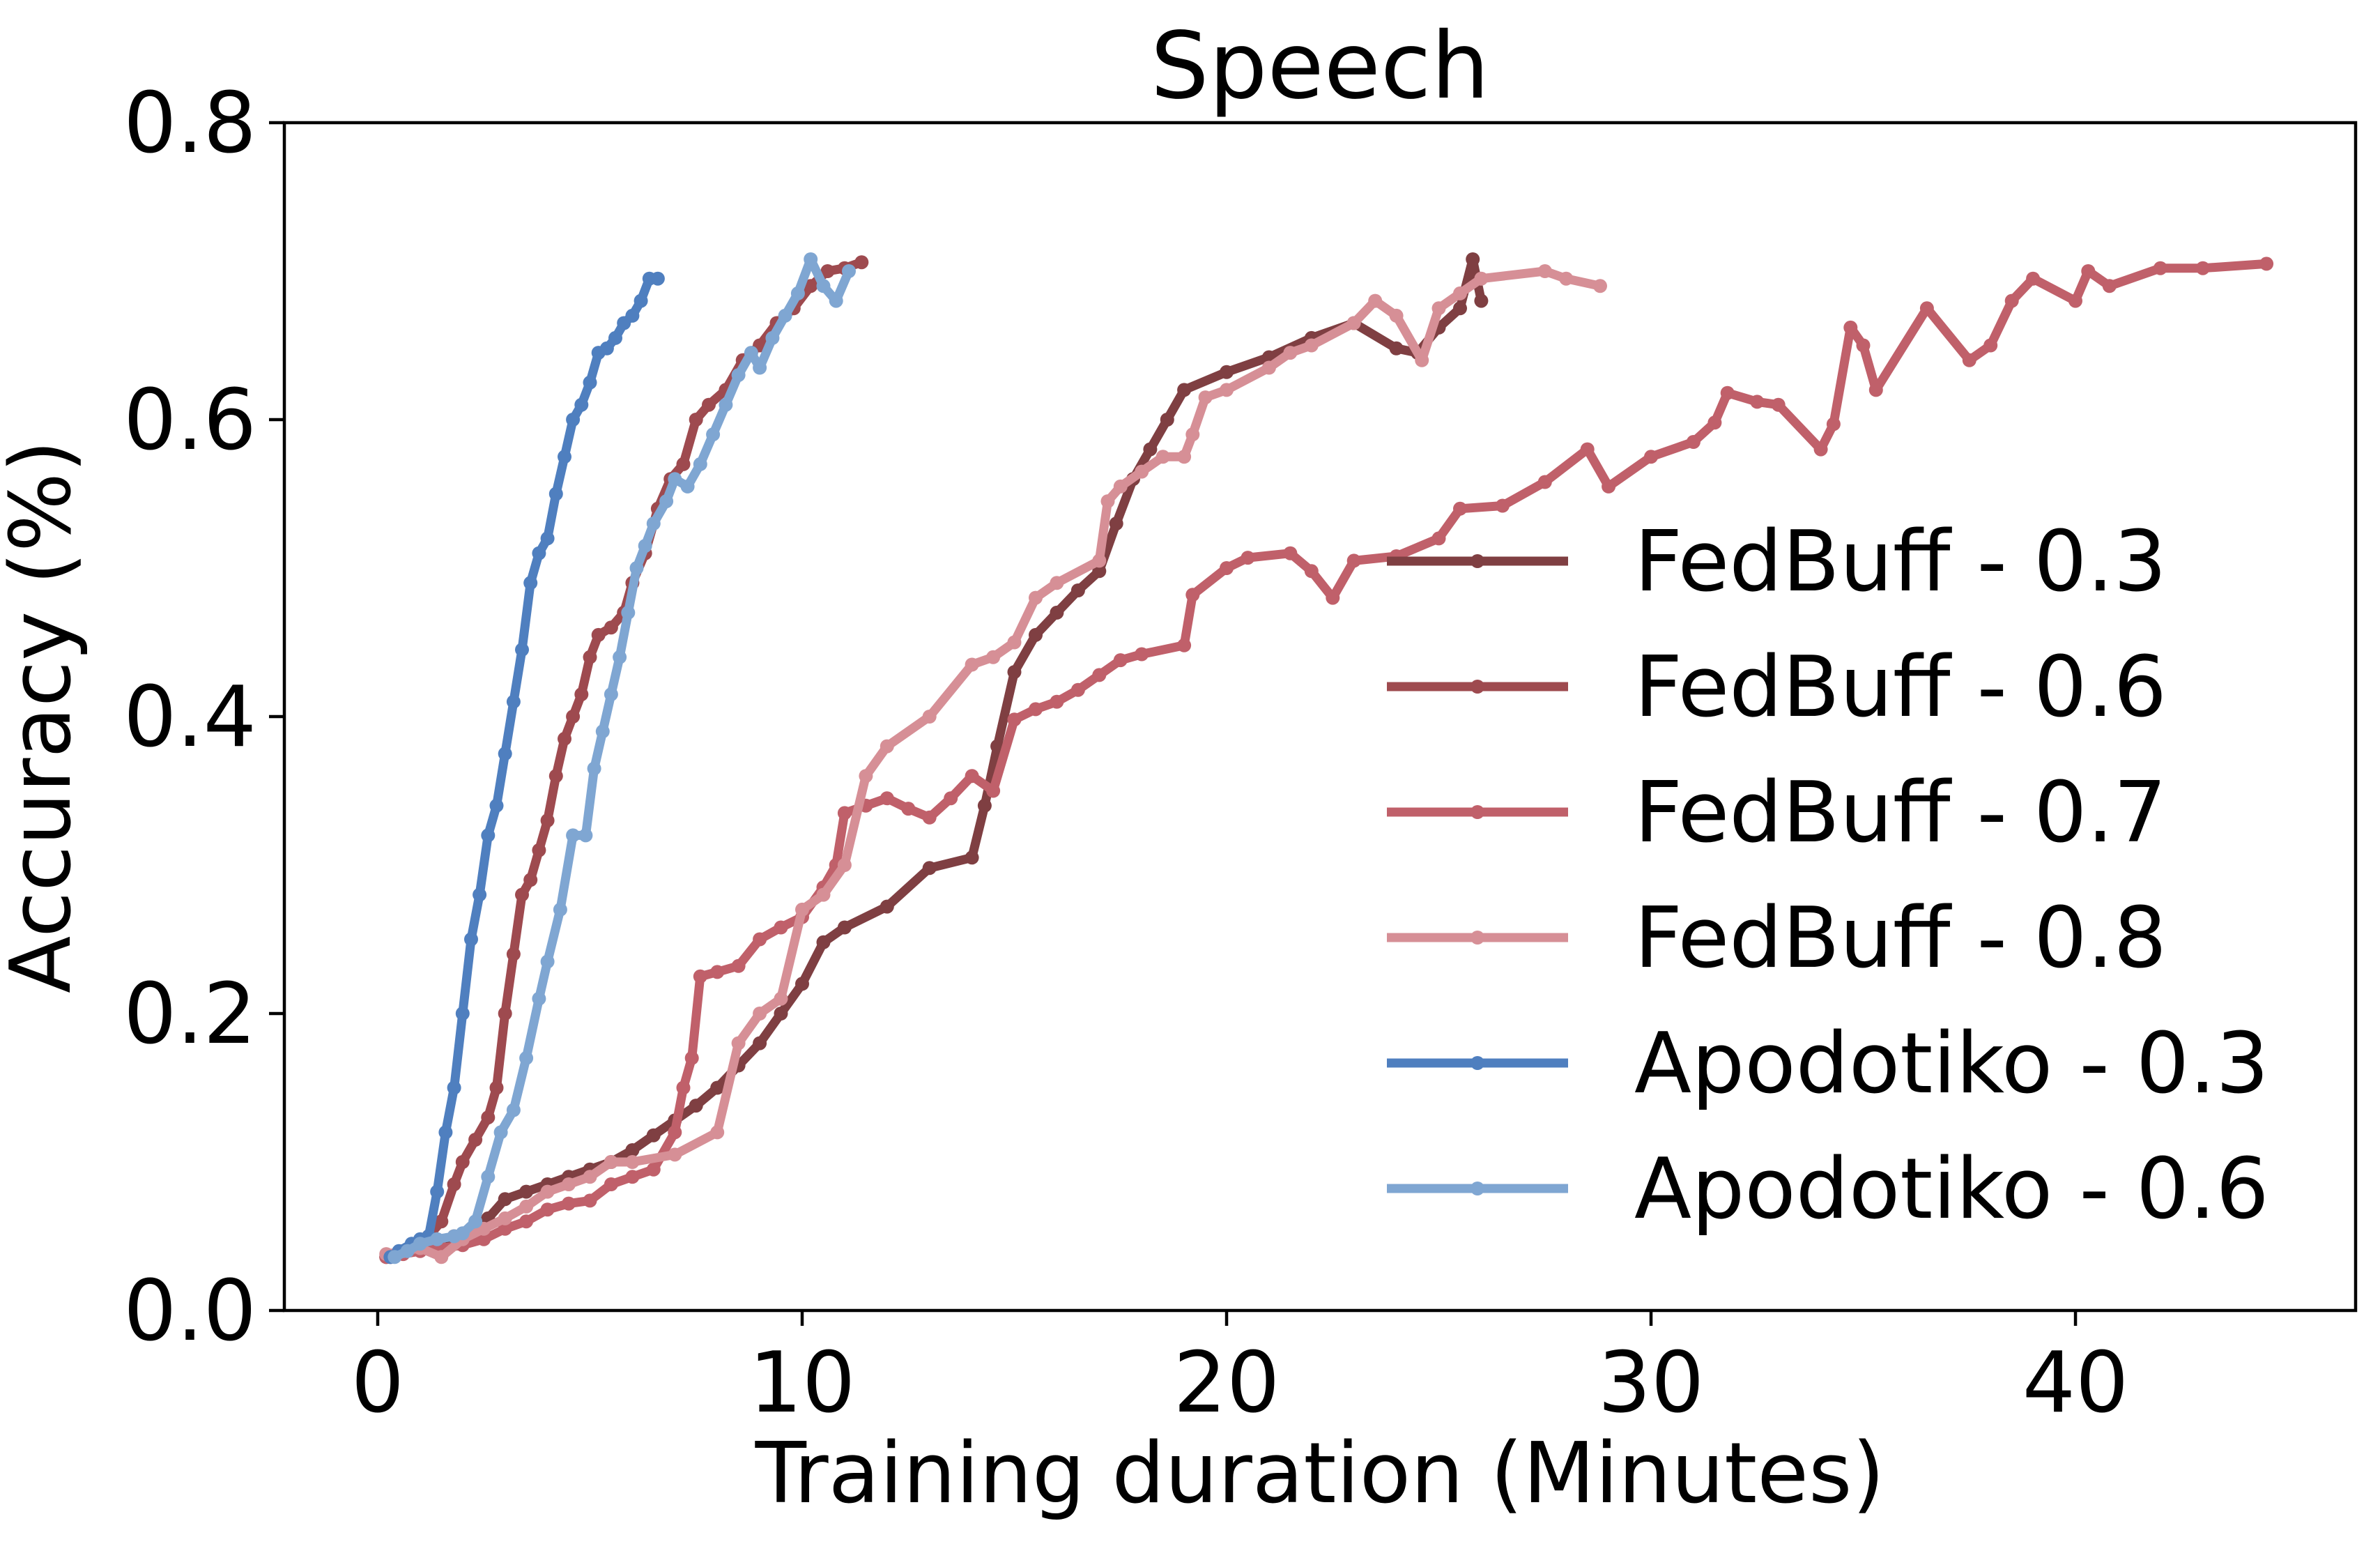 Image resolution: width=2380 pixels, height=1544 pixels. What do you see at coordinates (189, 717) in the screenshot?
I see `y-tick-label: 0.4` at bounding box center [189, 717].